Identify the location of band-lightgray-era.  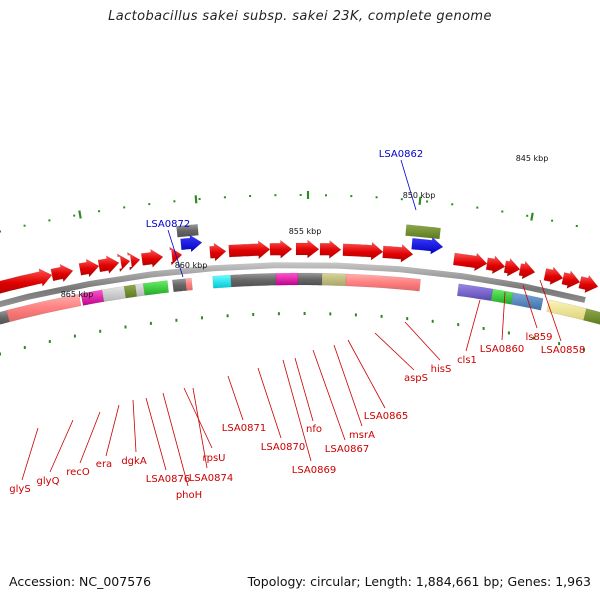
(114, 294).